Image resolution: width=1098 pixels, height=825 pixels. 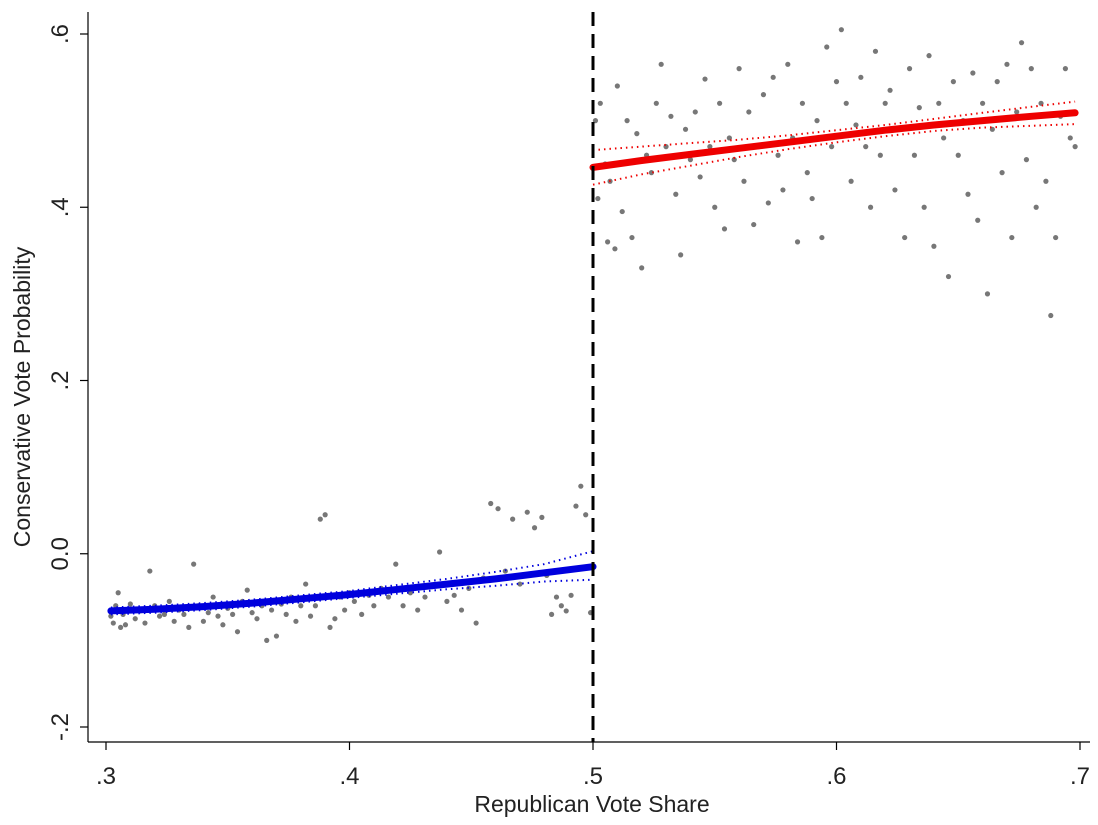 I want to click on y-tick-label: .2, so click(x=60, y=380).